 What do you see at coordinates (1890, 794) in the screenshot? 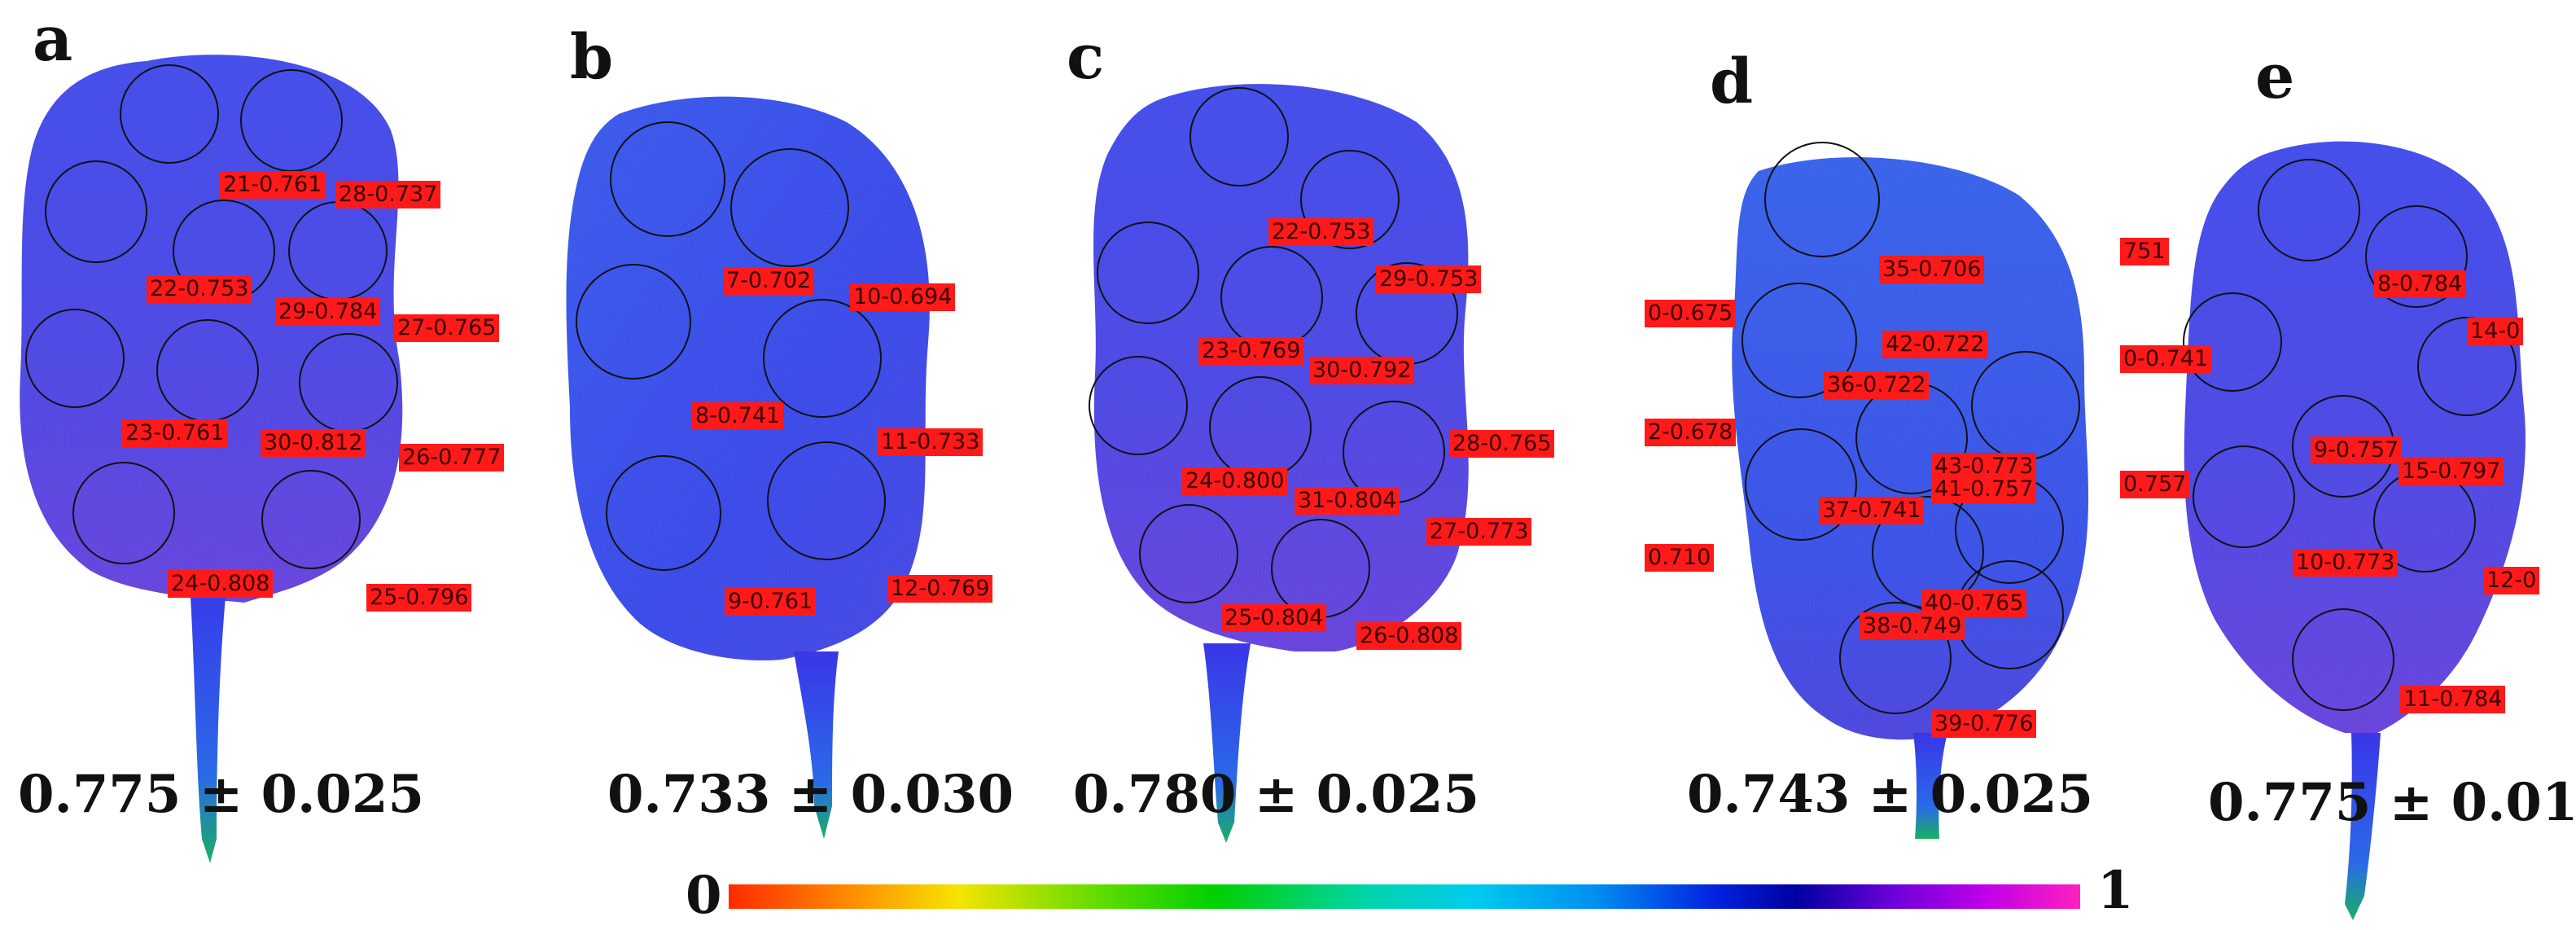
I see `panel-value-d: 0.743 ± 0.025` at bounding box center [1890, 794].